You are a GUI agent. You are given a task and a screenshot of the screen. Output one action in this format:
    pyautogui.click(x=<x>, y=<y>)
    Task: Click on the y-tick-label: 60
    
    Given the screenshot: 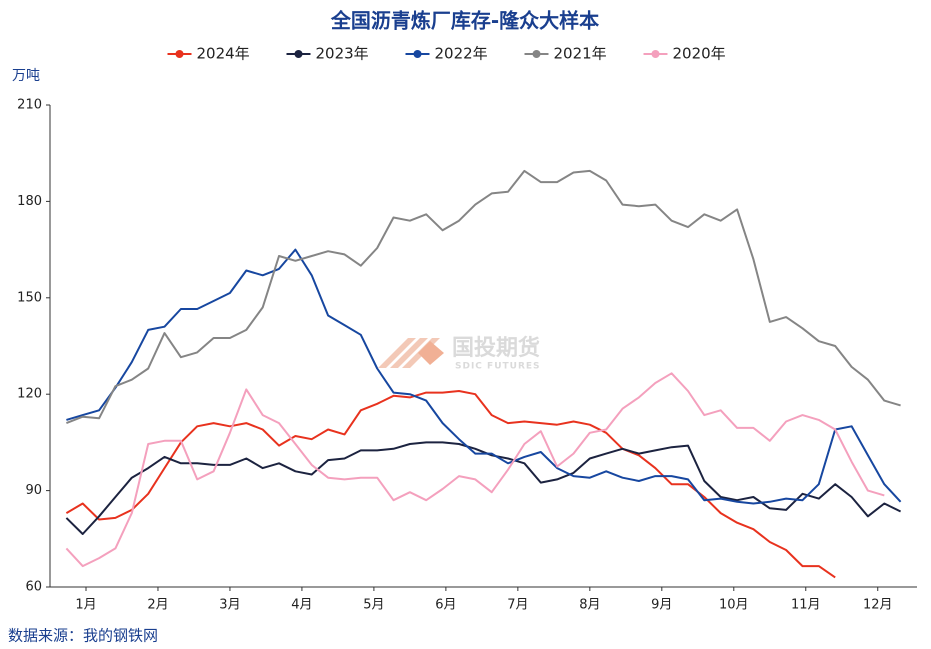 What is the action you would take?
    pyautogui.click(x=33, y=587)
    